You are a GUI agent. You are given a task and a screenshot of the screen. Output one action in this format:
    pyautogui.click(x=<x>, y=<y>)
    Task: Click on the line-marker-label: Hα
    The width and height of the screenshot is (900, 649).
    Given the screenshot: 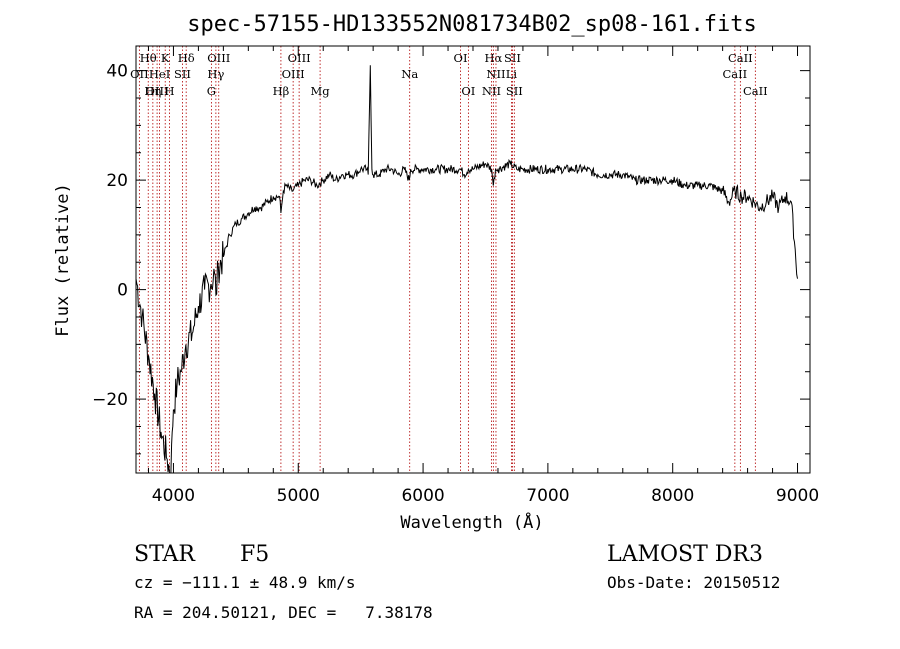 What is the action you would take?
    pyautogui.click(x=493, y=58)
    